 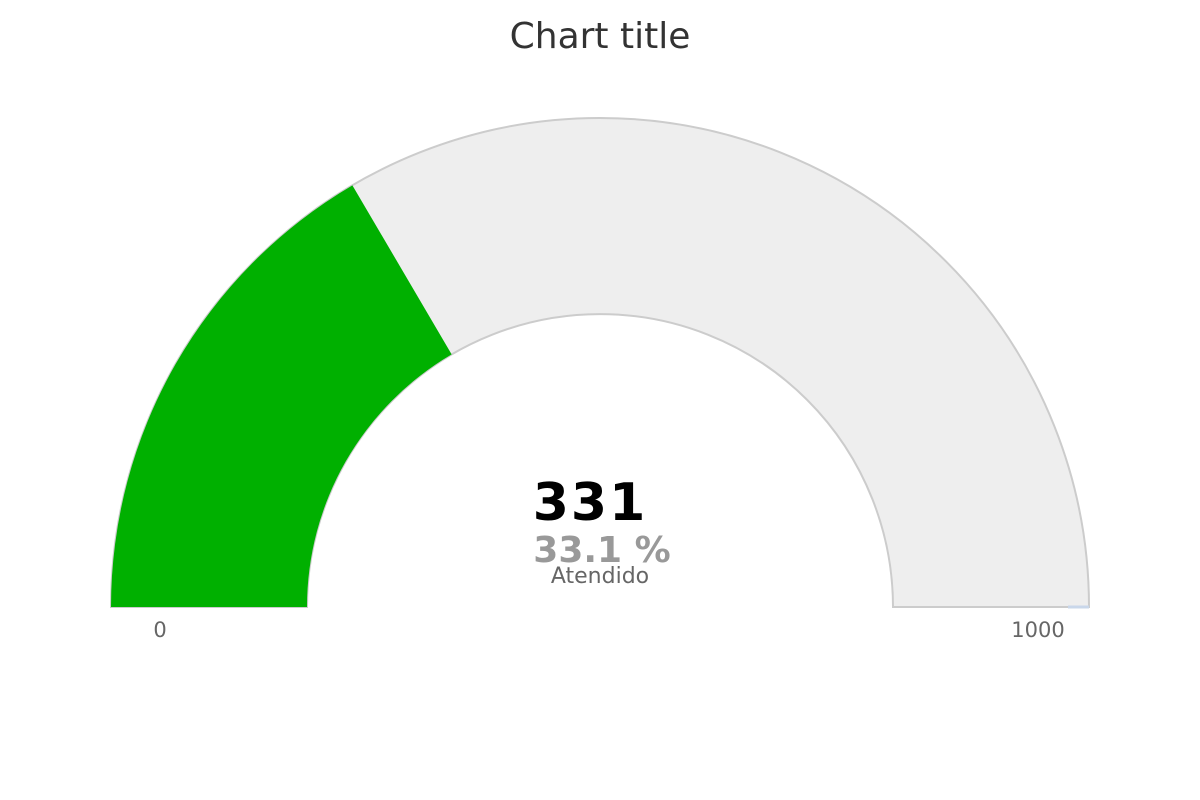 What do you see at coordinates (601, 550) in the screenshot?
I see `gauge-percent-label: 33.1 %` at bounding box center [601, 550].